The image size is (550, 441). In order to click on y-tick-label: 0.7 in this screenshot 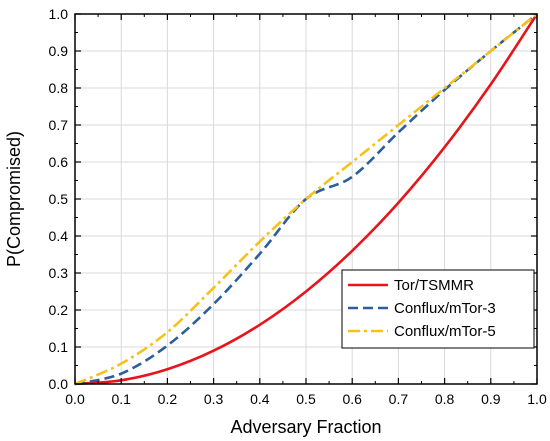, I will do `click(59, 125)`.